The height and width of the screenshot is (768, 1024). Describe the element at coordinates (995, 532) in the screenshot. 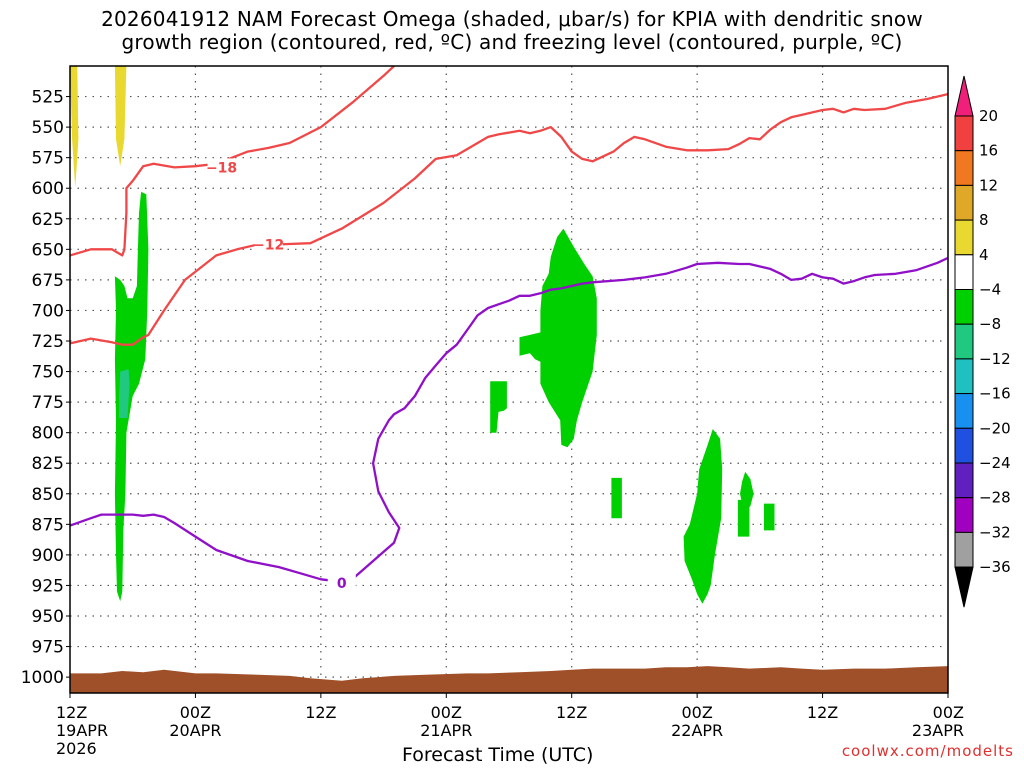

I see `colorbar-label: −32` at that location.